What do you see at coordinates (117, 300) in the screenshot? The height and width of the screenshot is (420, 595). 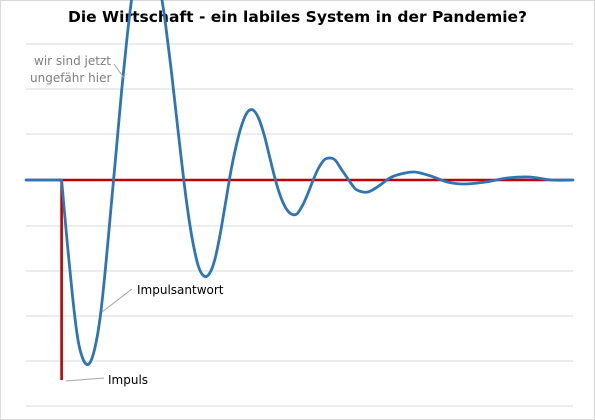 I see `annotation-leader-response` at bounding box center [117, 300].